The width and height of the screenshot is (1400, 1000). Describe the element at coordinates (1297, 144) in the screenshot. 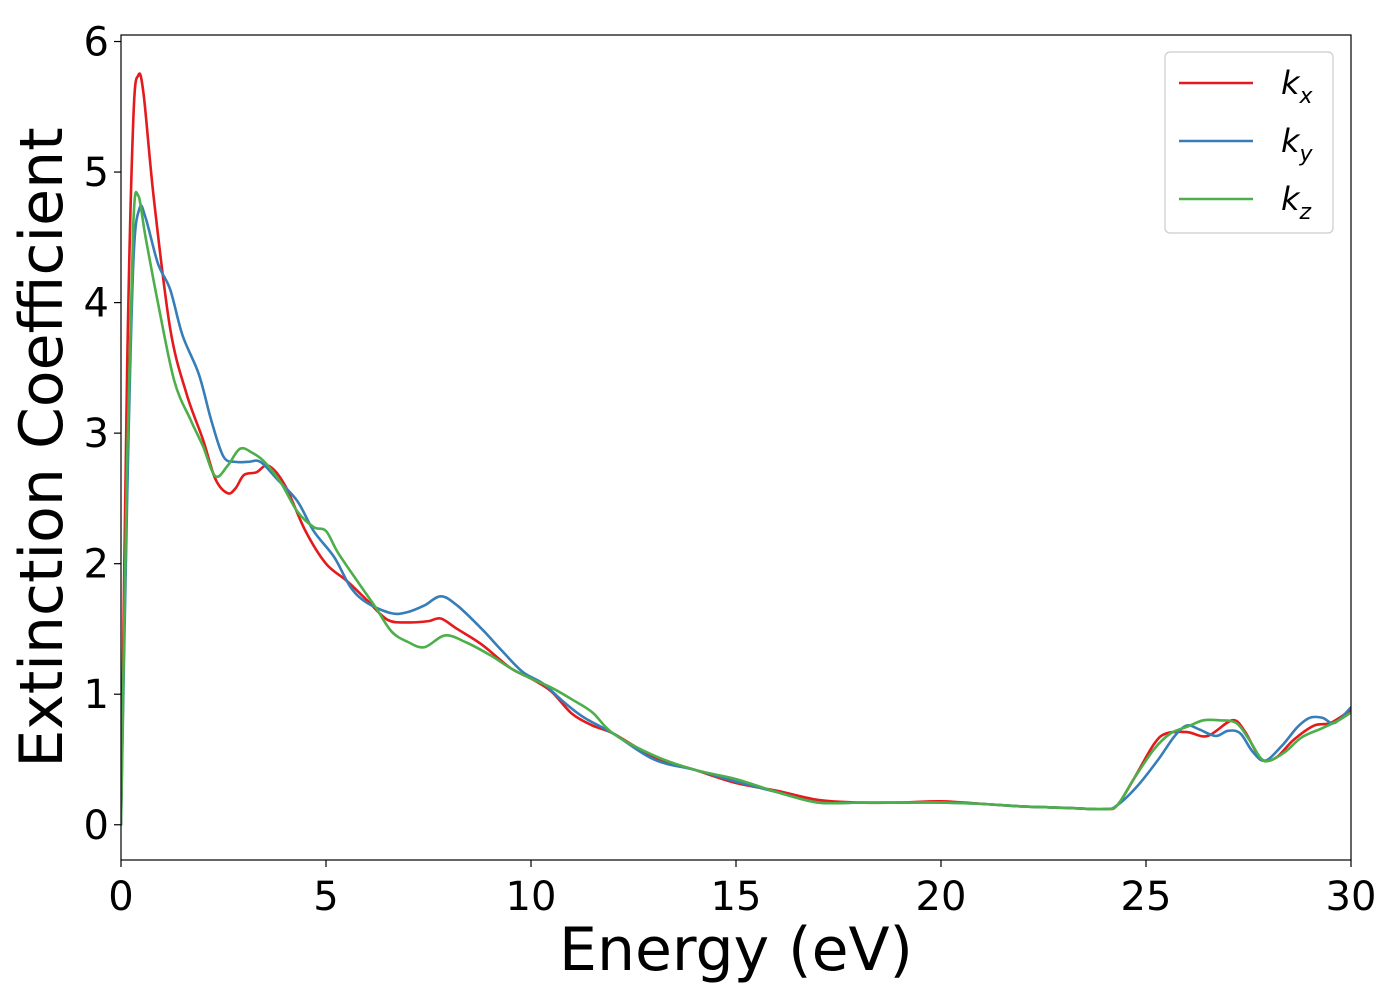

I see `legend-label-k-y: ky` at that location.